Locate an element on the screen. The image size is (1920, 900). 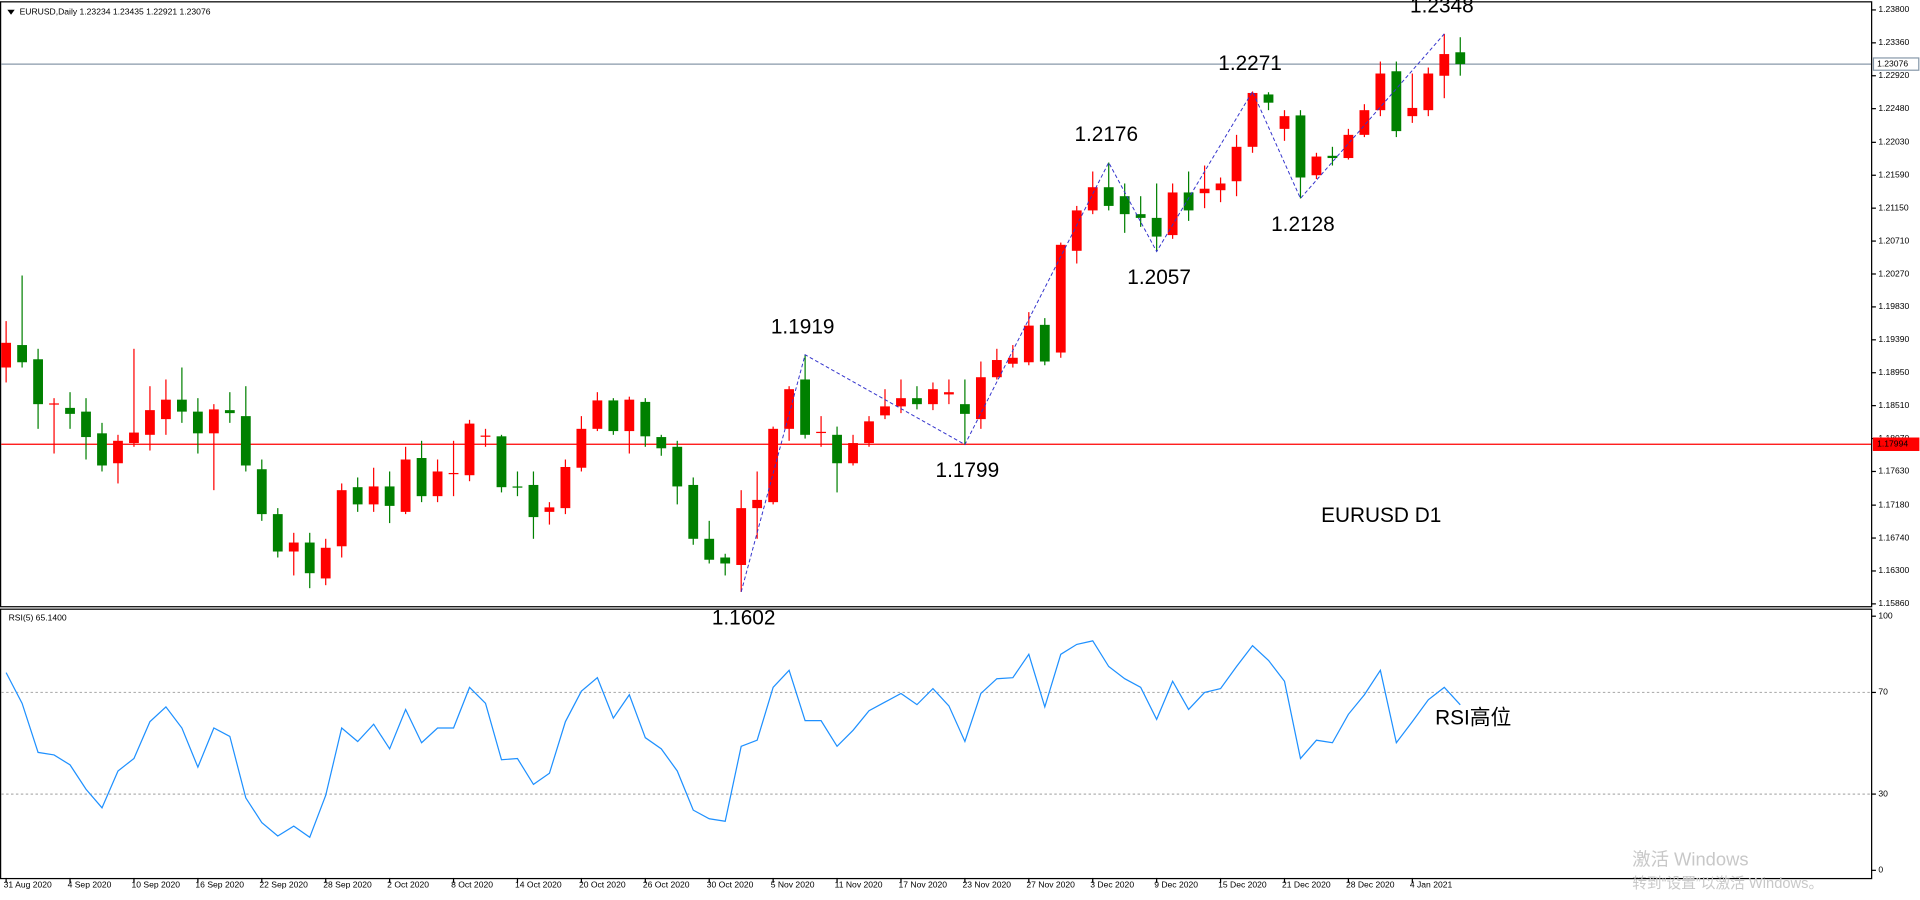
y-tick-label: 100 is located at coordinates (1885, 615).